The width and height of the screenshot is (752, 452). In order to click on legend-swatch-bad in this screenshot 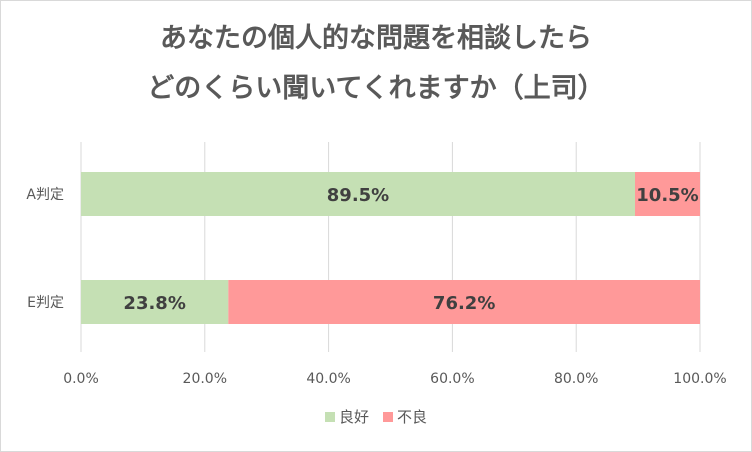, I will do `click(388, 416)`.